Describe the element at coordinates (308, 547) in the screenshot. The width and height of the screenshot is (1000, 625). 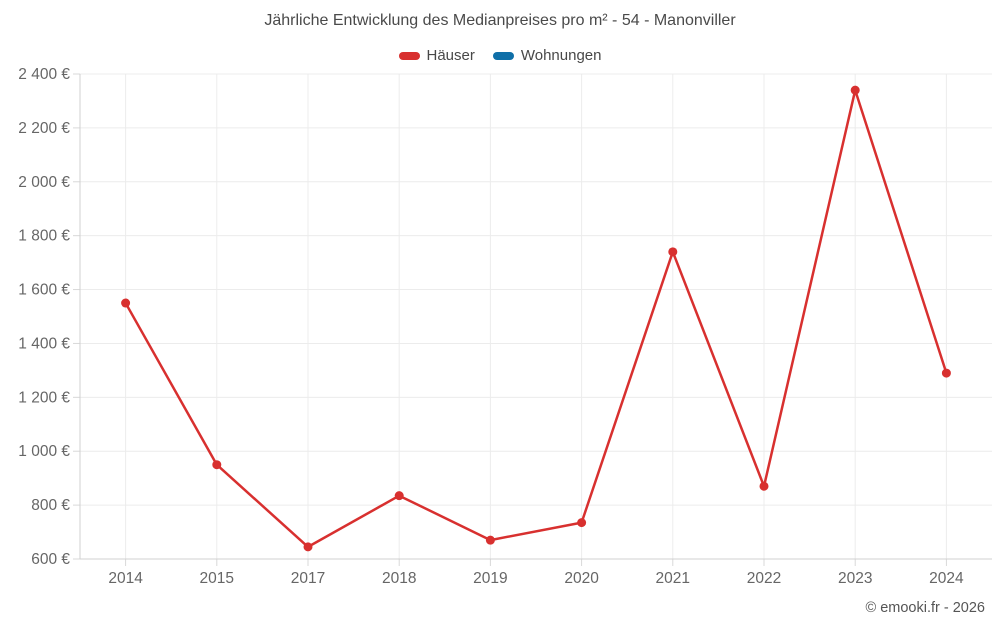
I see `data-point-2017` at that location.